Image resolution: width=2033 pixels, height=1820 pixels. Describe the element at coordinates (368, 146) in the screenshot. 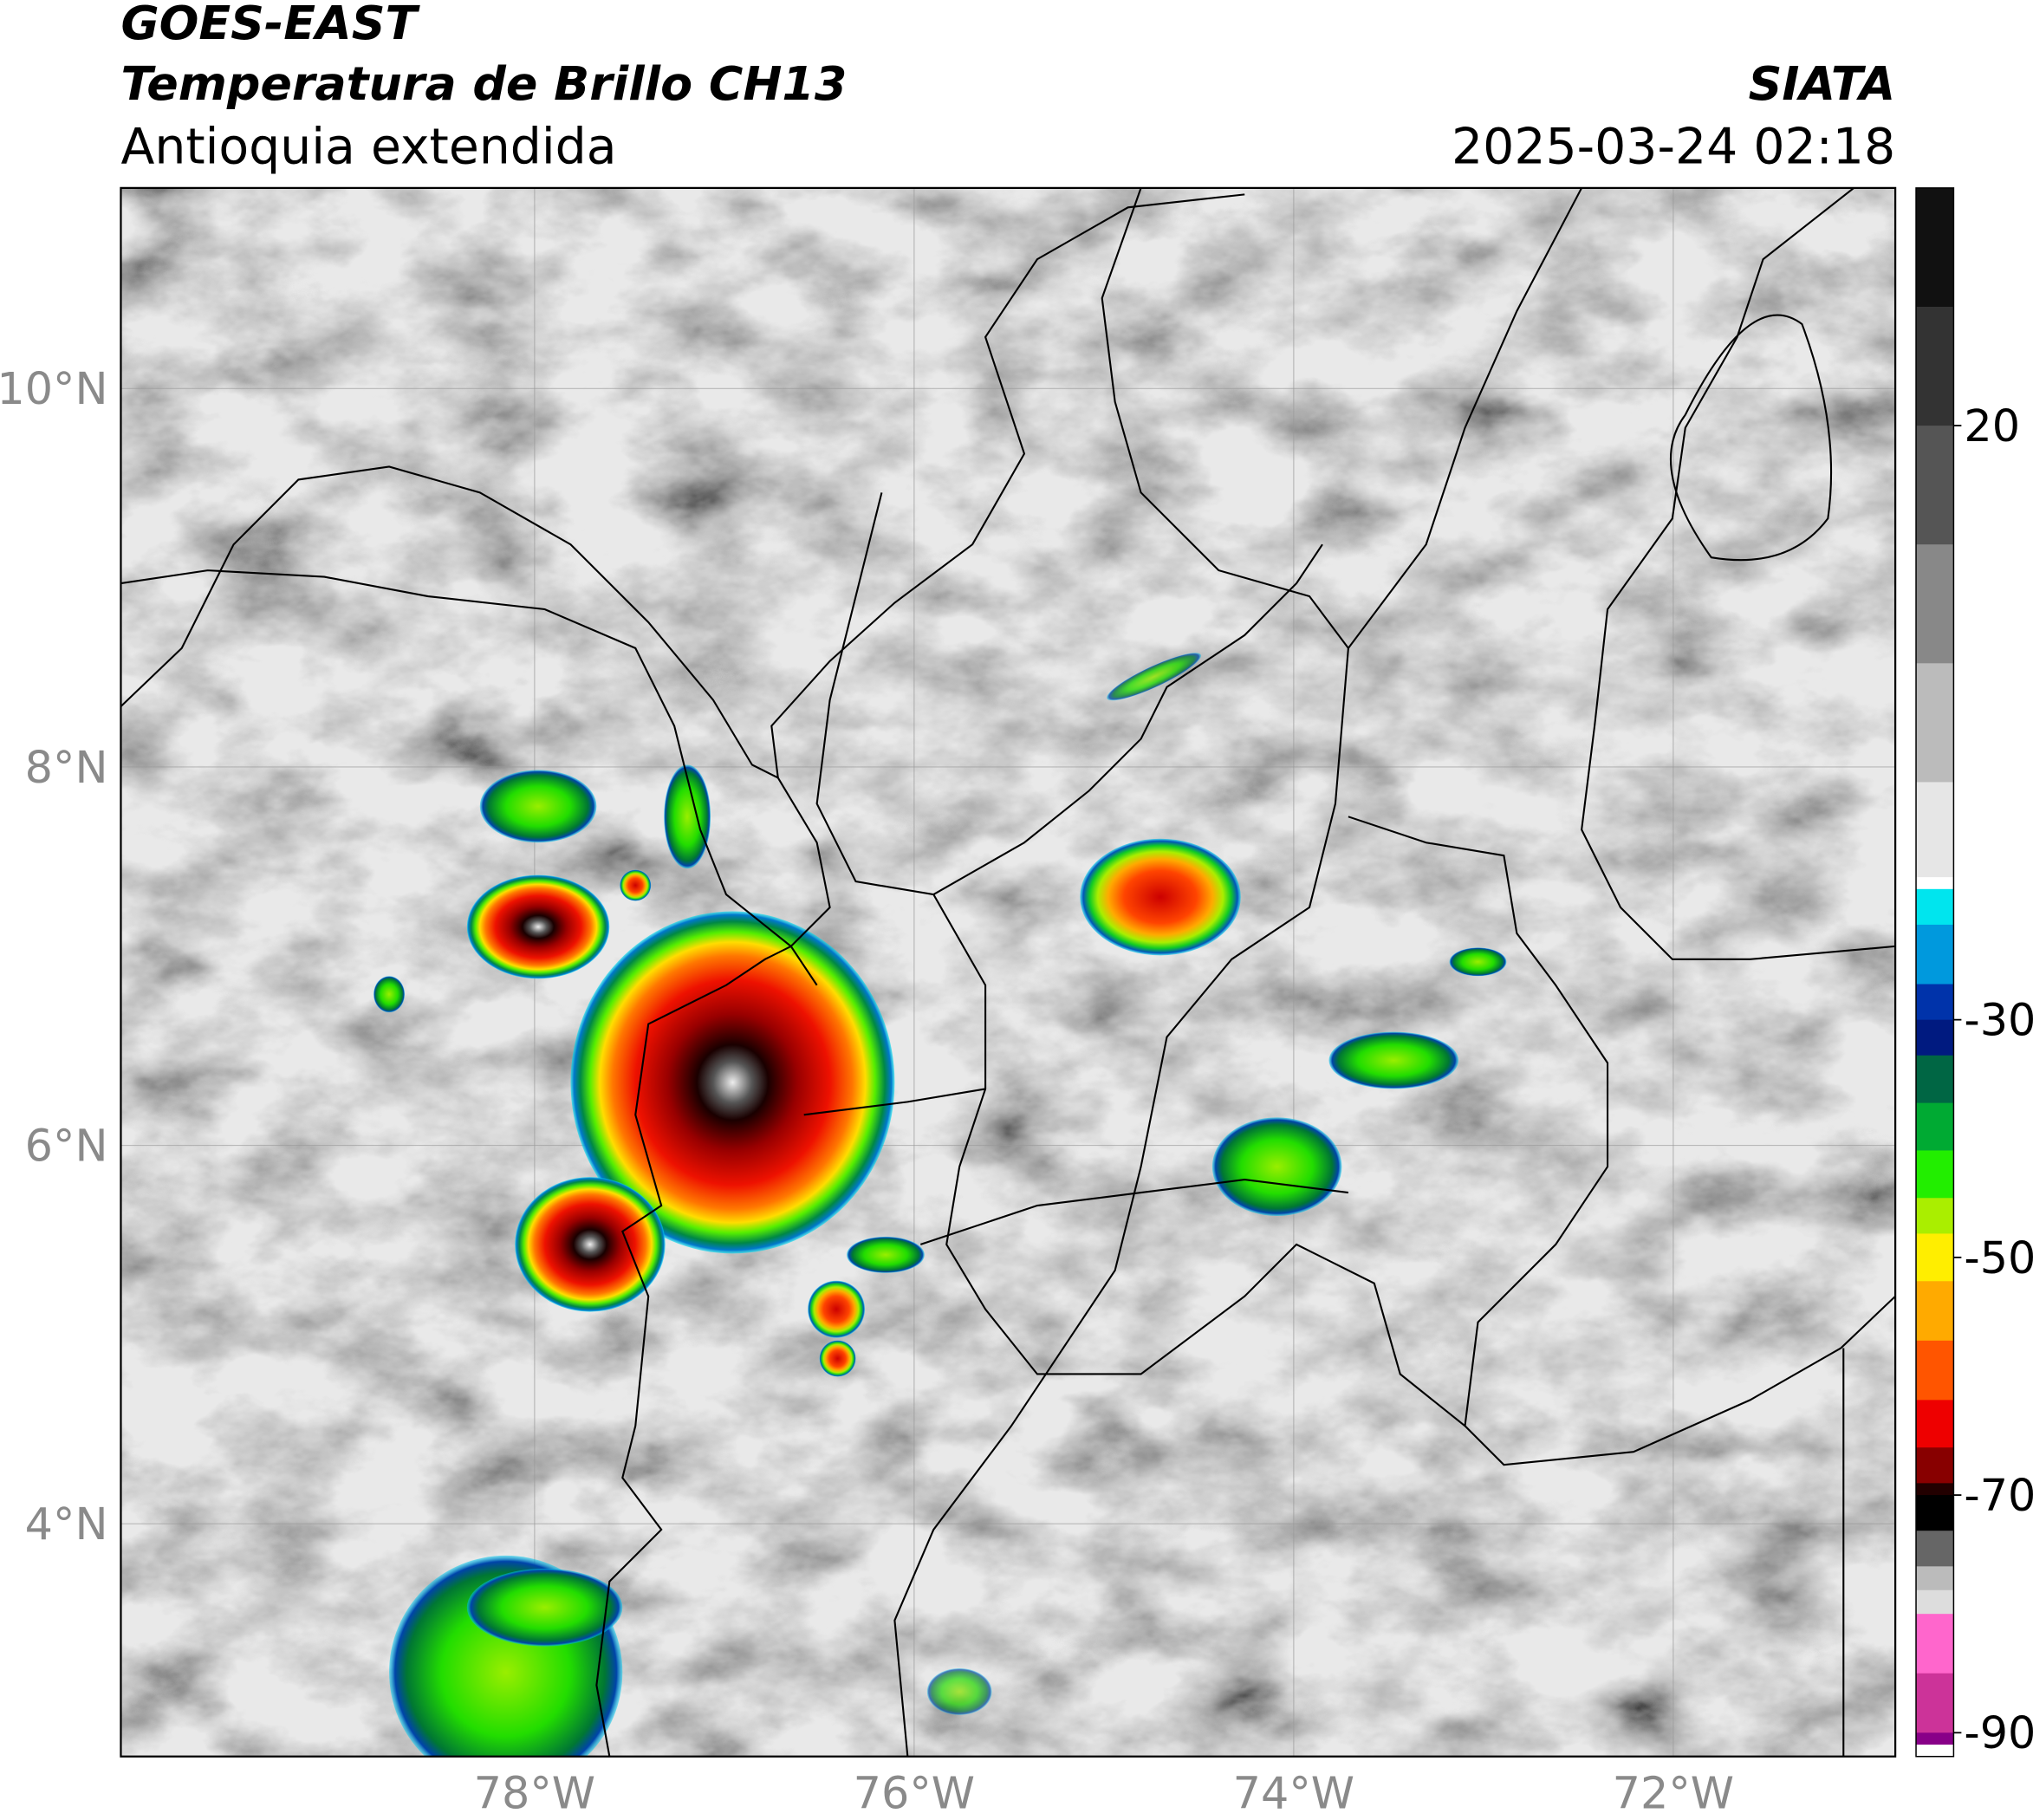

I see `subtitle: Antioquia extendida` at that location.